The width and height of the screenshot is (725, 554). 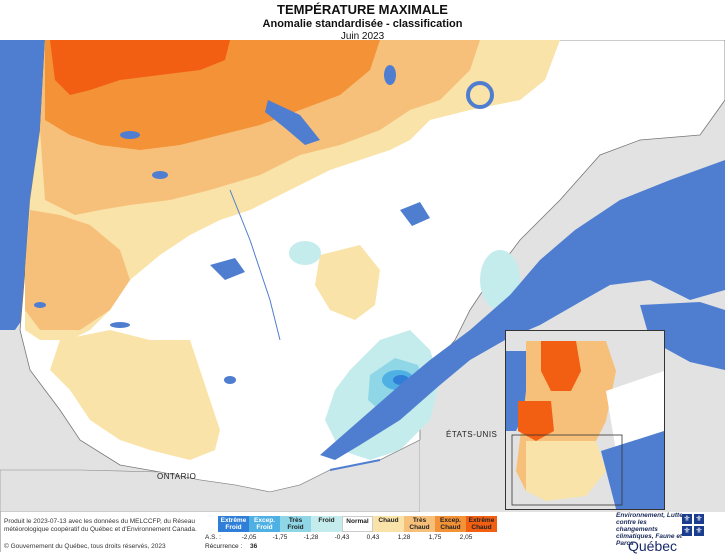 I want to click on fleur-de-lis-icon: ⚜ ⚜ ⚜ ⚜, so click(x=693, y=525).